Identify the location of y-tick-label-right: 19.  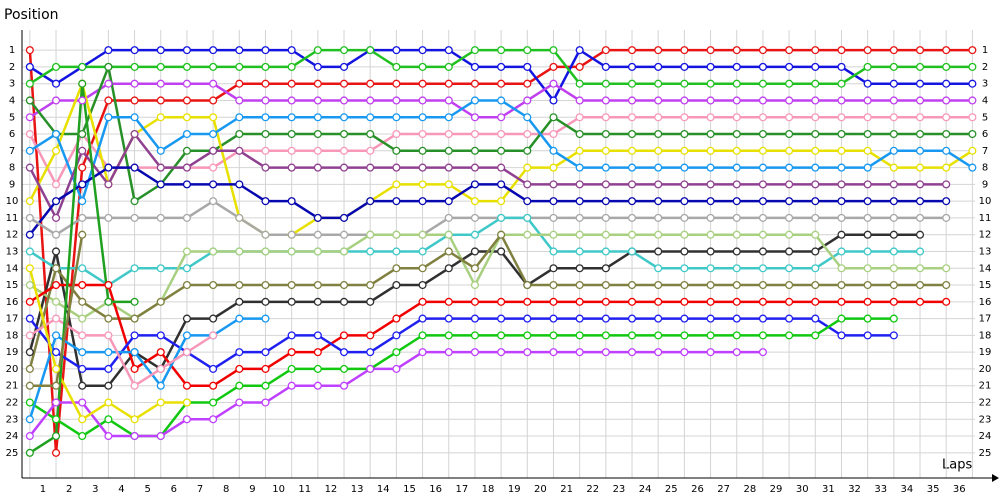
(985, 352).